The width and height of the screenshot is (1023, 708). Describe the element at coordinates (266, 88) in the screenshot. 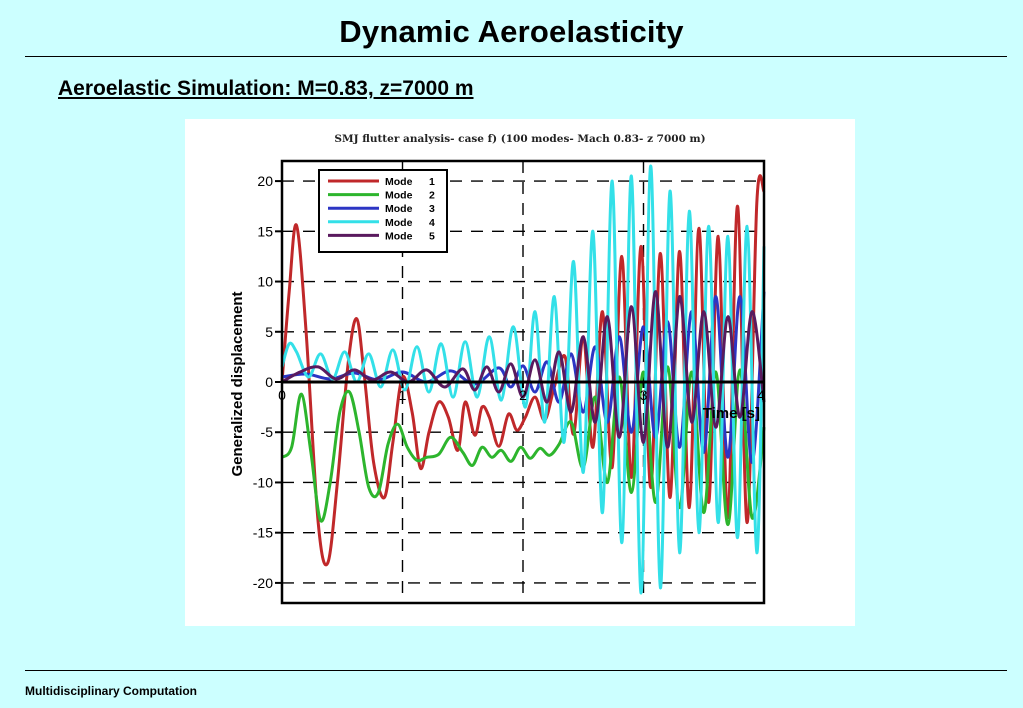

I see `slide-subtitle: Aeroelastic Simulation: M=0.83, z=7000 m` at that location.